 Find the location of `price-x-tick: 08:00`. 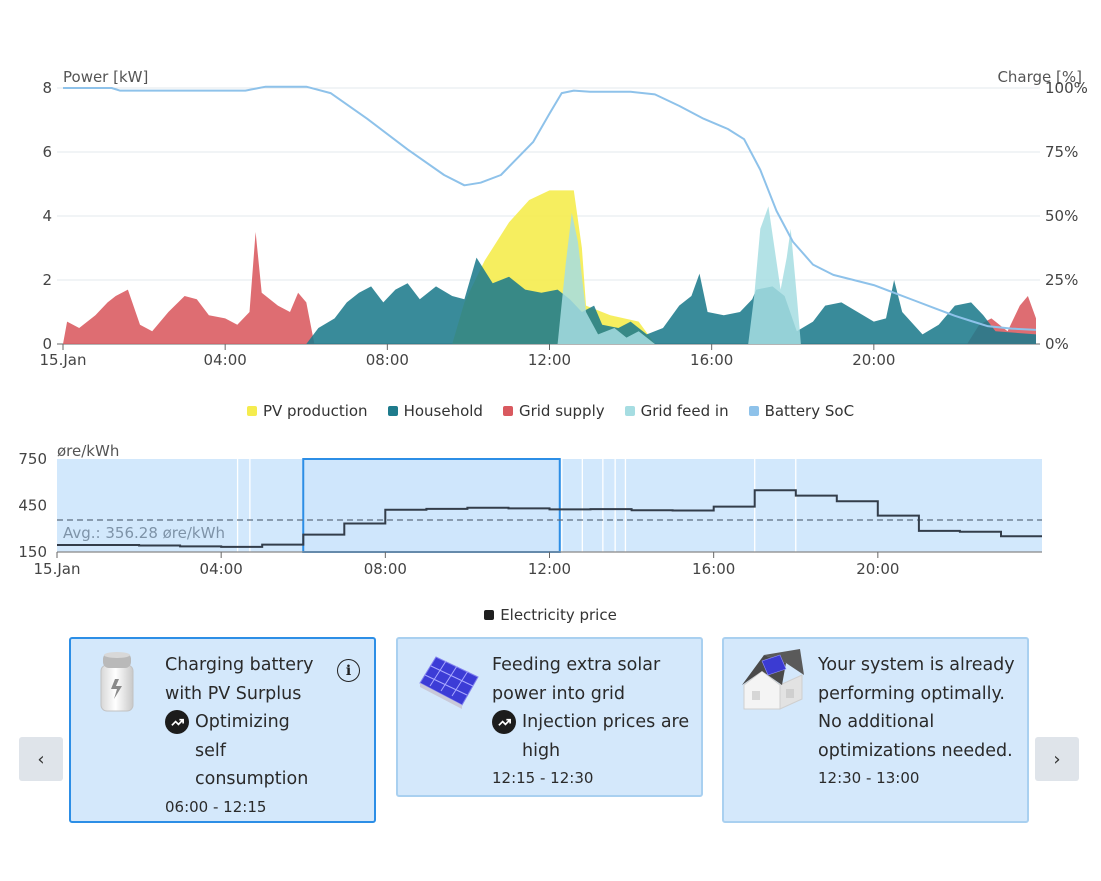

price-x-tick: 08:00 is located at coordinates (385, 569).